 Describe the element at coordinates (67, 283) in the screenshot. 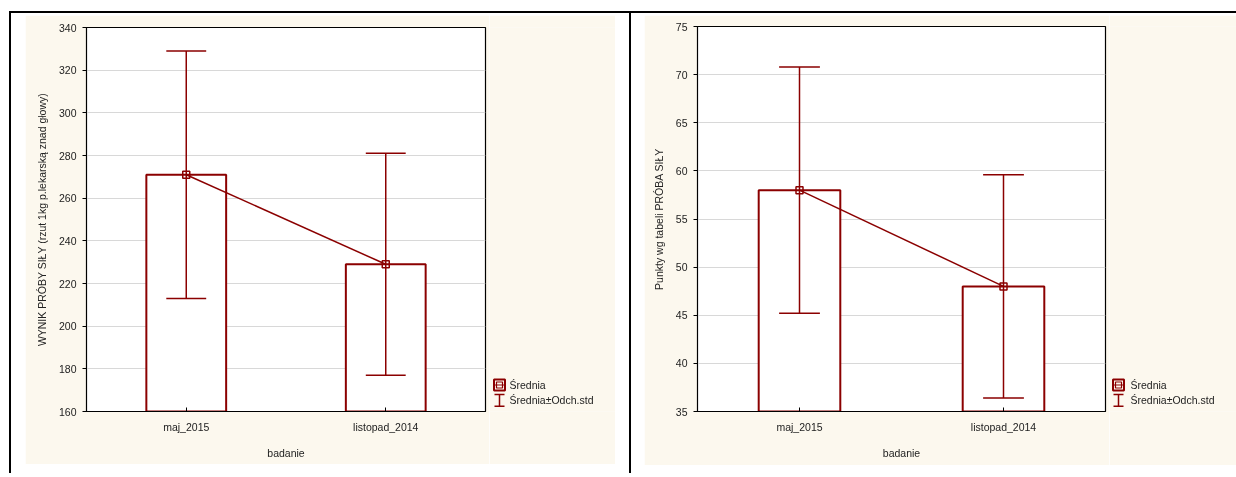

I see `y-tick-label: 220` at that location.